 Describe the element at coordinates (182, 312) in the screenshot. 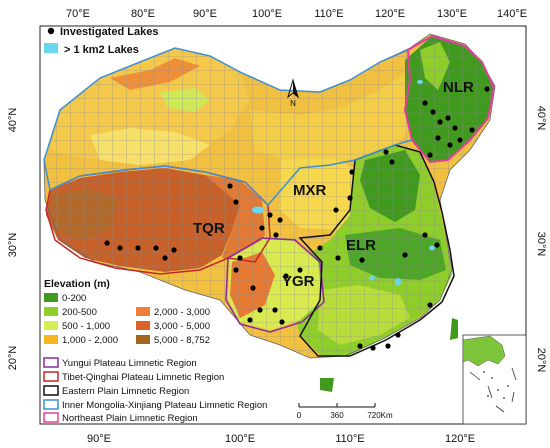

I see `elev-label-4: 2,000 - 3,000` at that location.